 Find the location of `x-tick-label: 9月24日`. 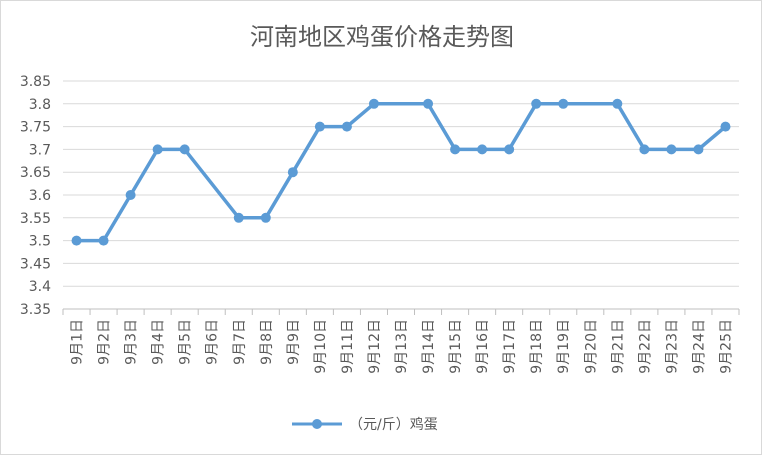

x-tick-label: 9月24日 is located at coordinates (699, 346).